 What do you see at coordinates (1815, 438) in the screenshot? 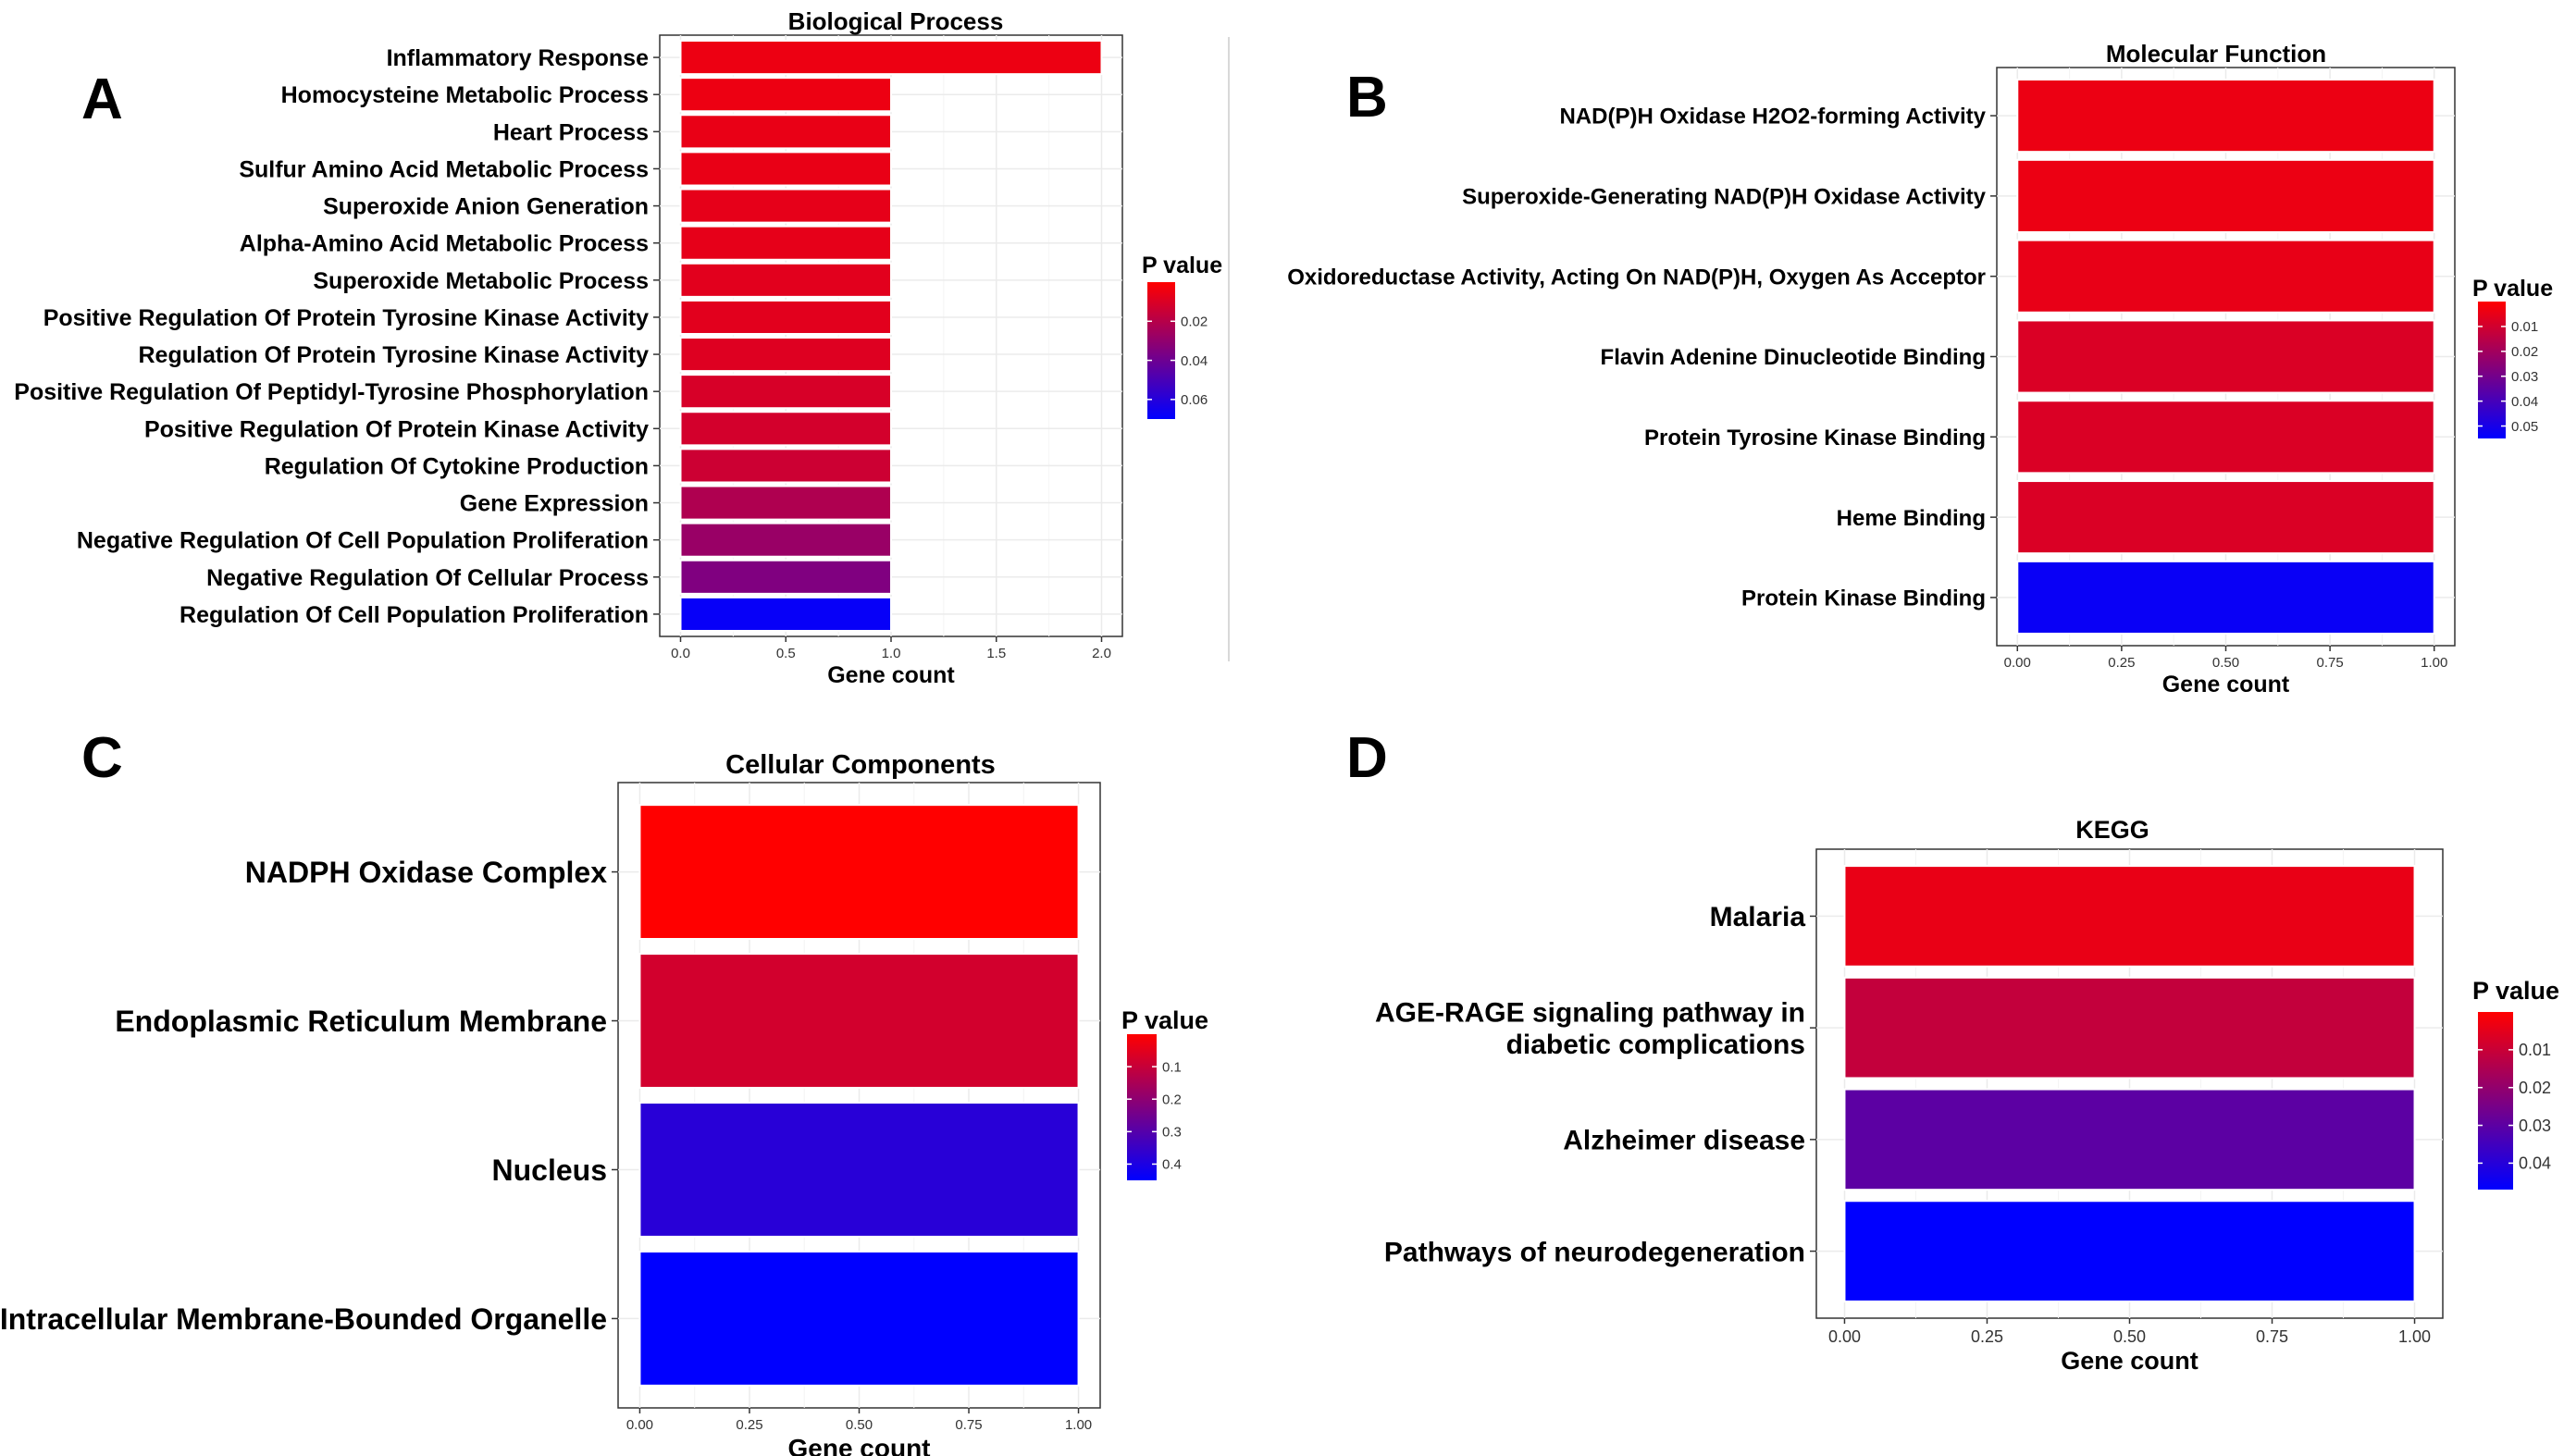
I see `y-tick-label: Protein Tyrosine Kinase Binding` at bounding box center [1815, 438].